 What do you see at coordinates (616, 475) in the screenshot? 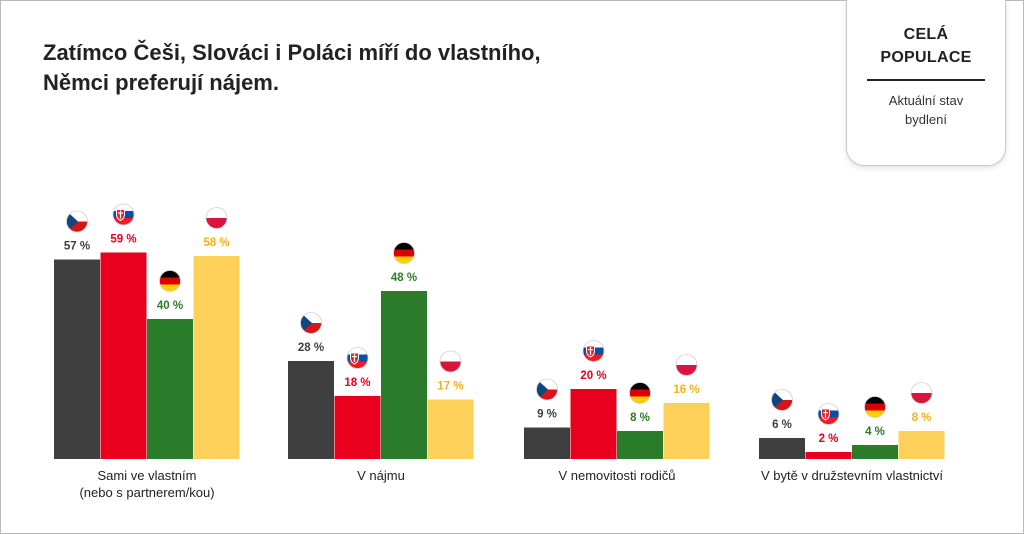
I see `category-label: V nemovitosti rodičů` at bounding box center [616, 475].